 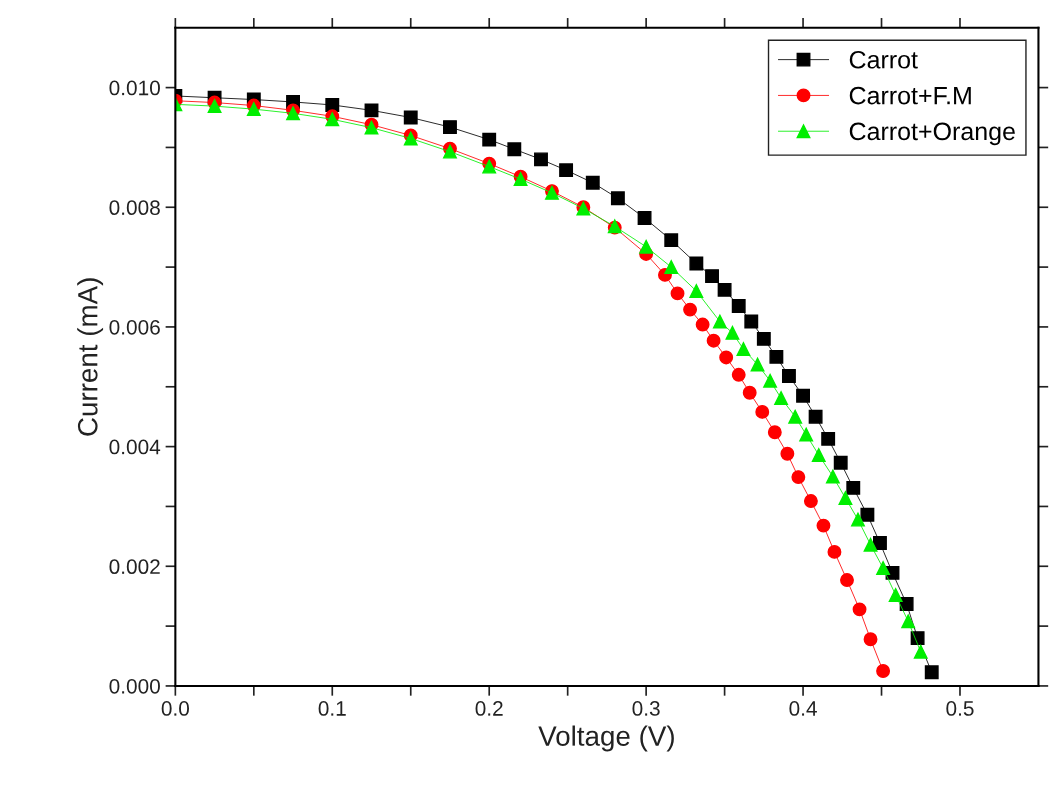 I want to click on x-tick-label: 0.3, so click(x=646, y=708).